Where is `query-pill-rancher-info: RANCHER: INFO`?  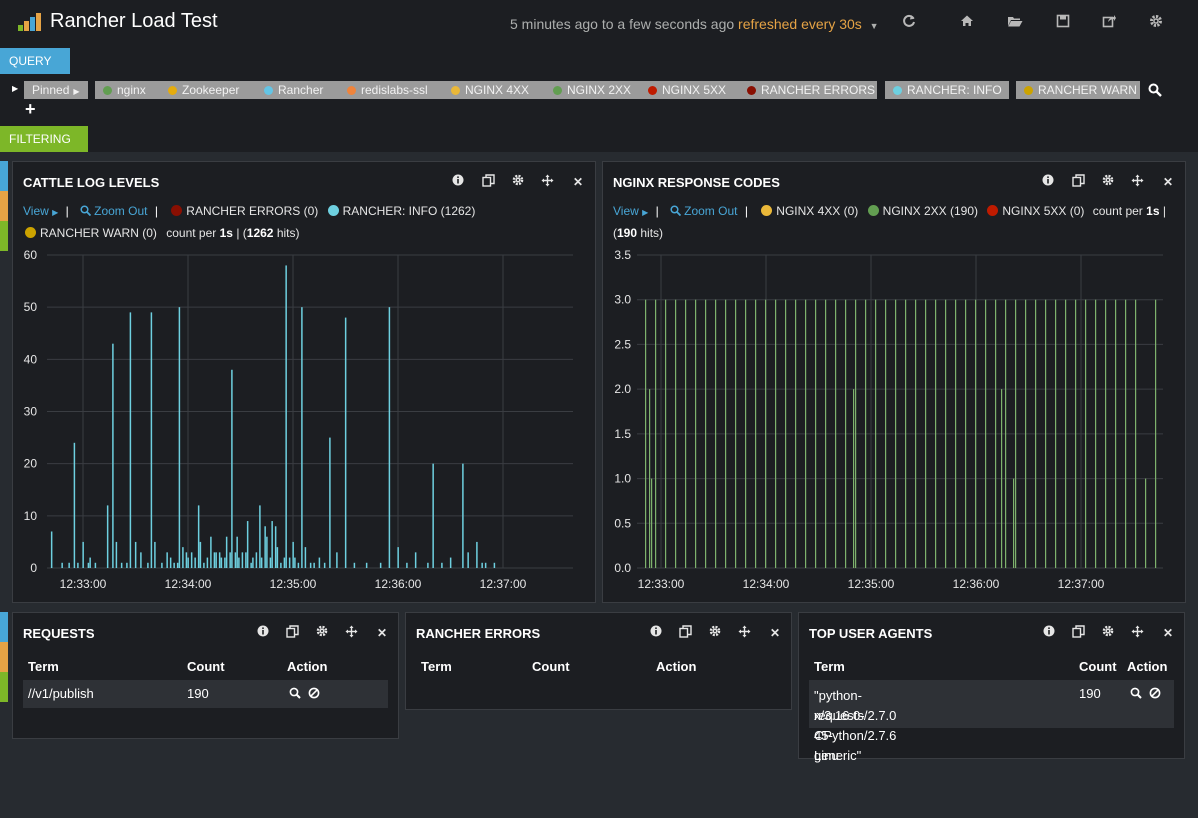 query-pill-rancher-info: RANCHER: INFO is located at coordinates (947, 90).